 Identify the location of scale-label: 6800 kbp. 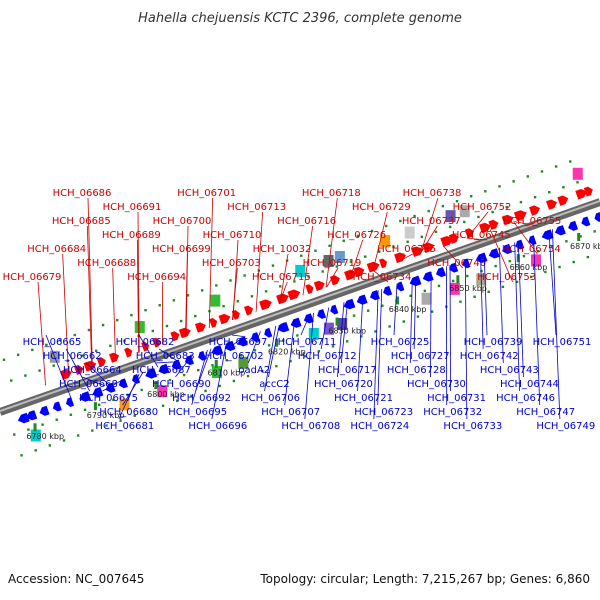
(166, 394).